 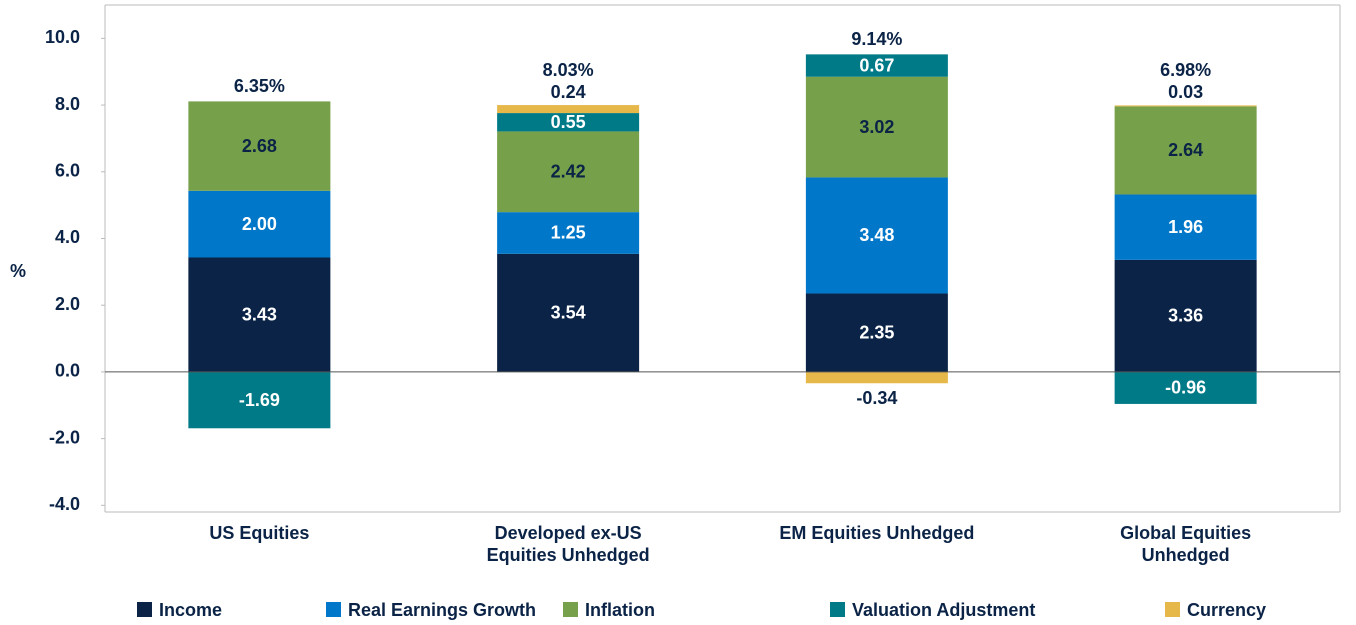 I want to click on x-tick-label: Global Equities Unhedged, so click(x=1186, y=544).